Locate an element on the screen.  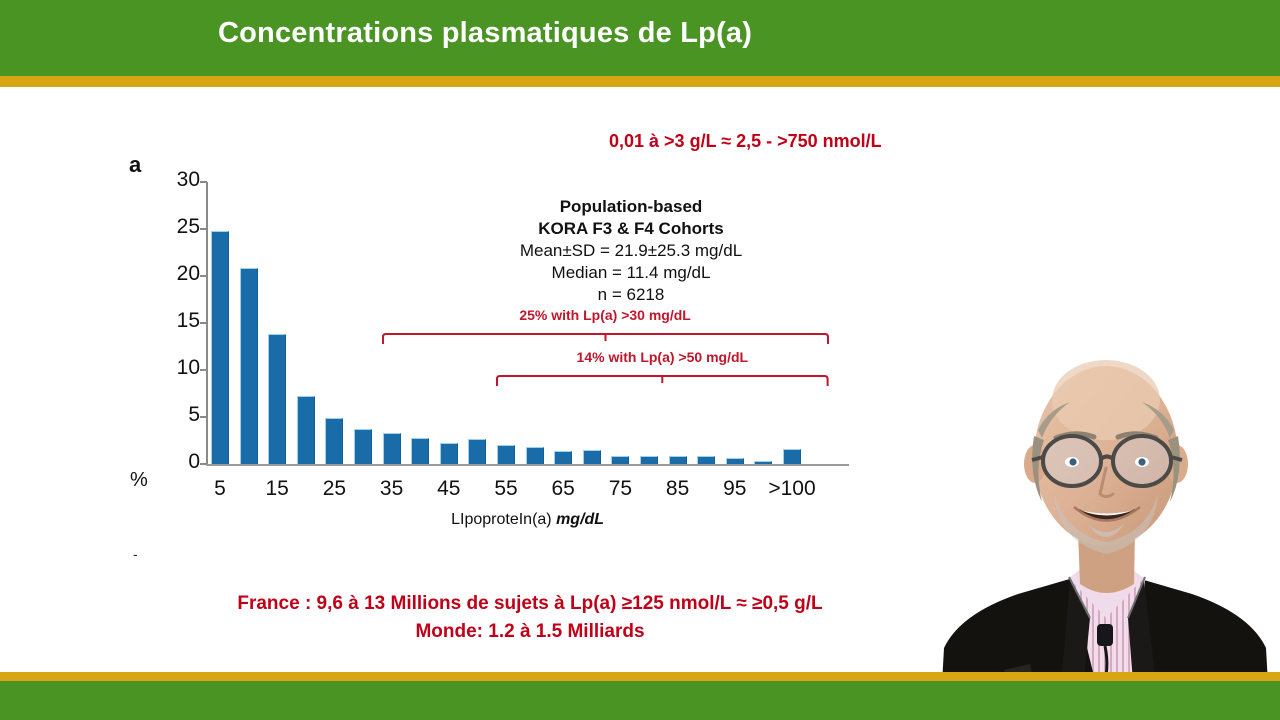
stray-mark: - is located at coordinates (135, 554).